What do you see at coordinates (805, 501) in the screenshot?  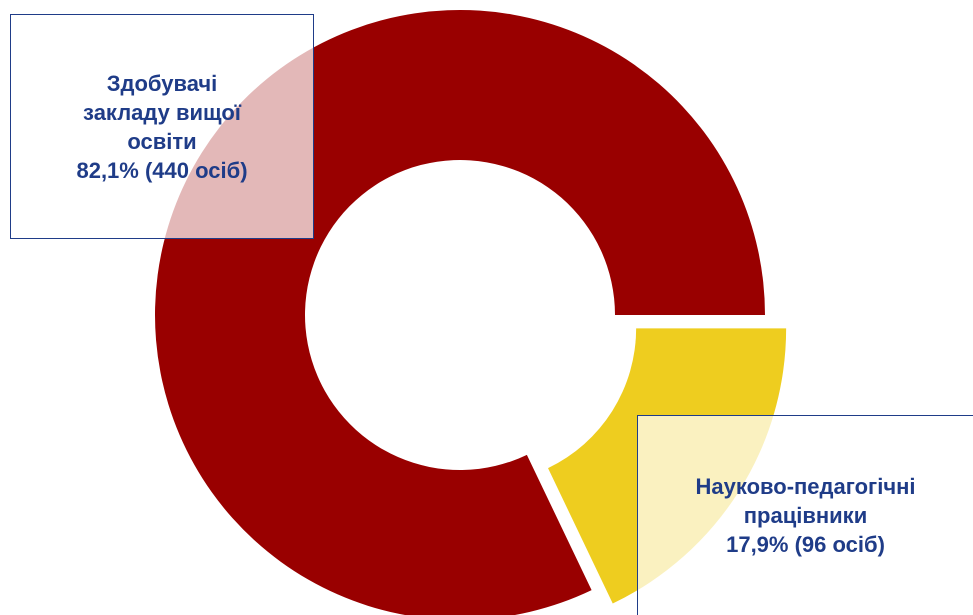 I see `category-label: Науково-педагогічні працівники` at bounding box center [805, 501].